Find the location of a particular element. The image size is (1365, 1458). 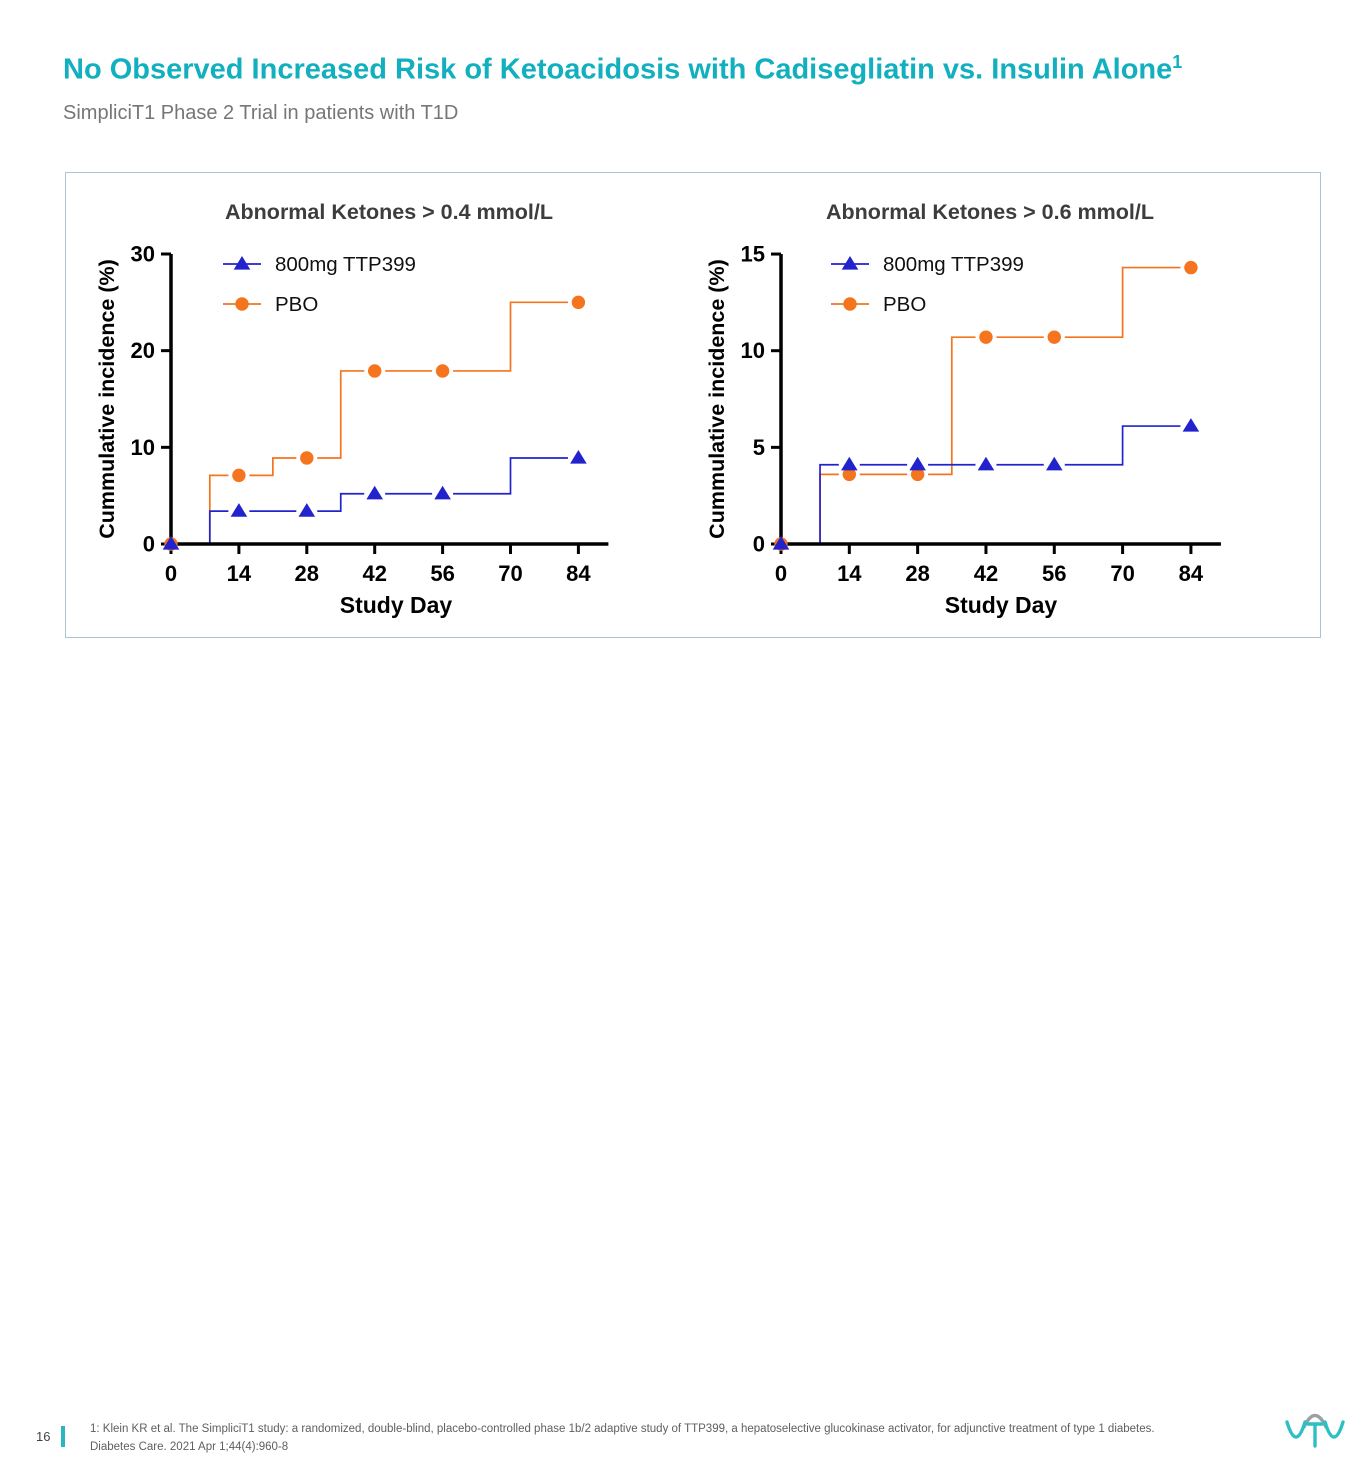

chart-title: Abnormal Ketones > 0.6 mmol/L is located at coordinates (990, 212).